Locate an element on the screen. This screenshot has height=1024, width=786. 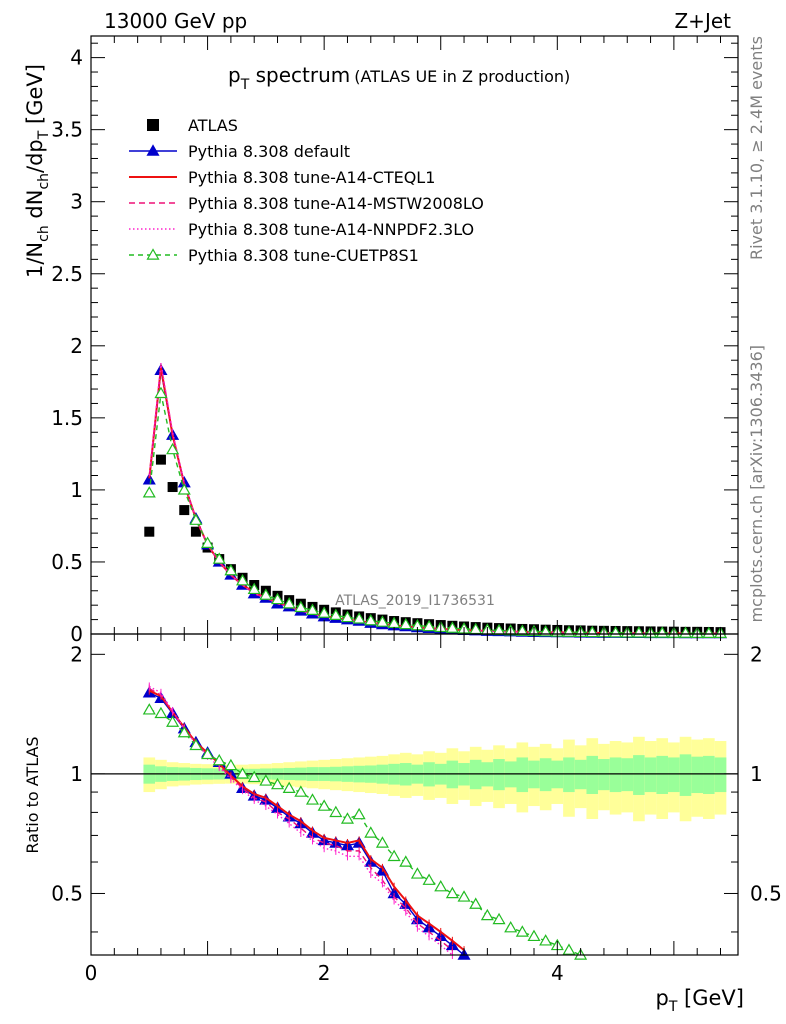
y-tick-label: 3 is located at coordinates (76, 202).